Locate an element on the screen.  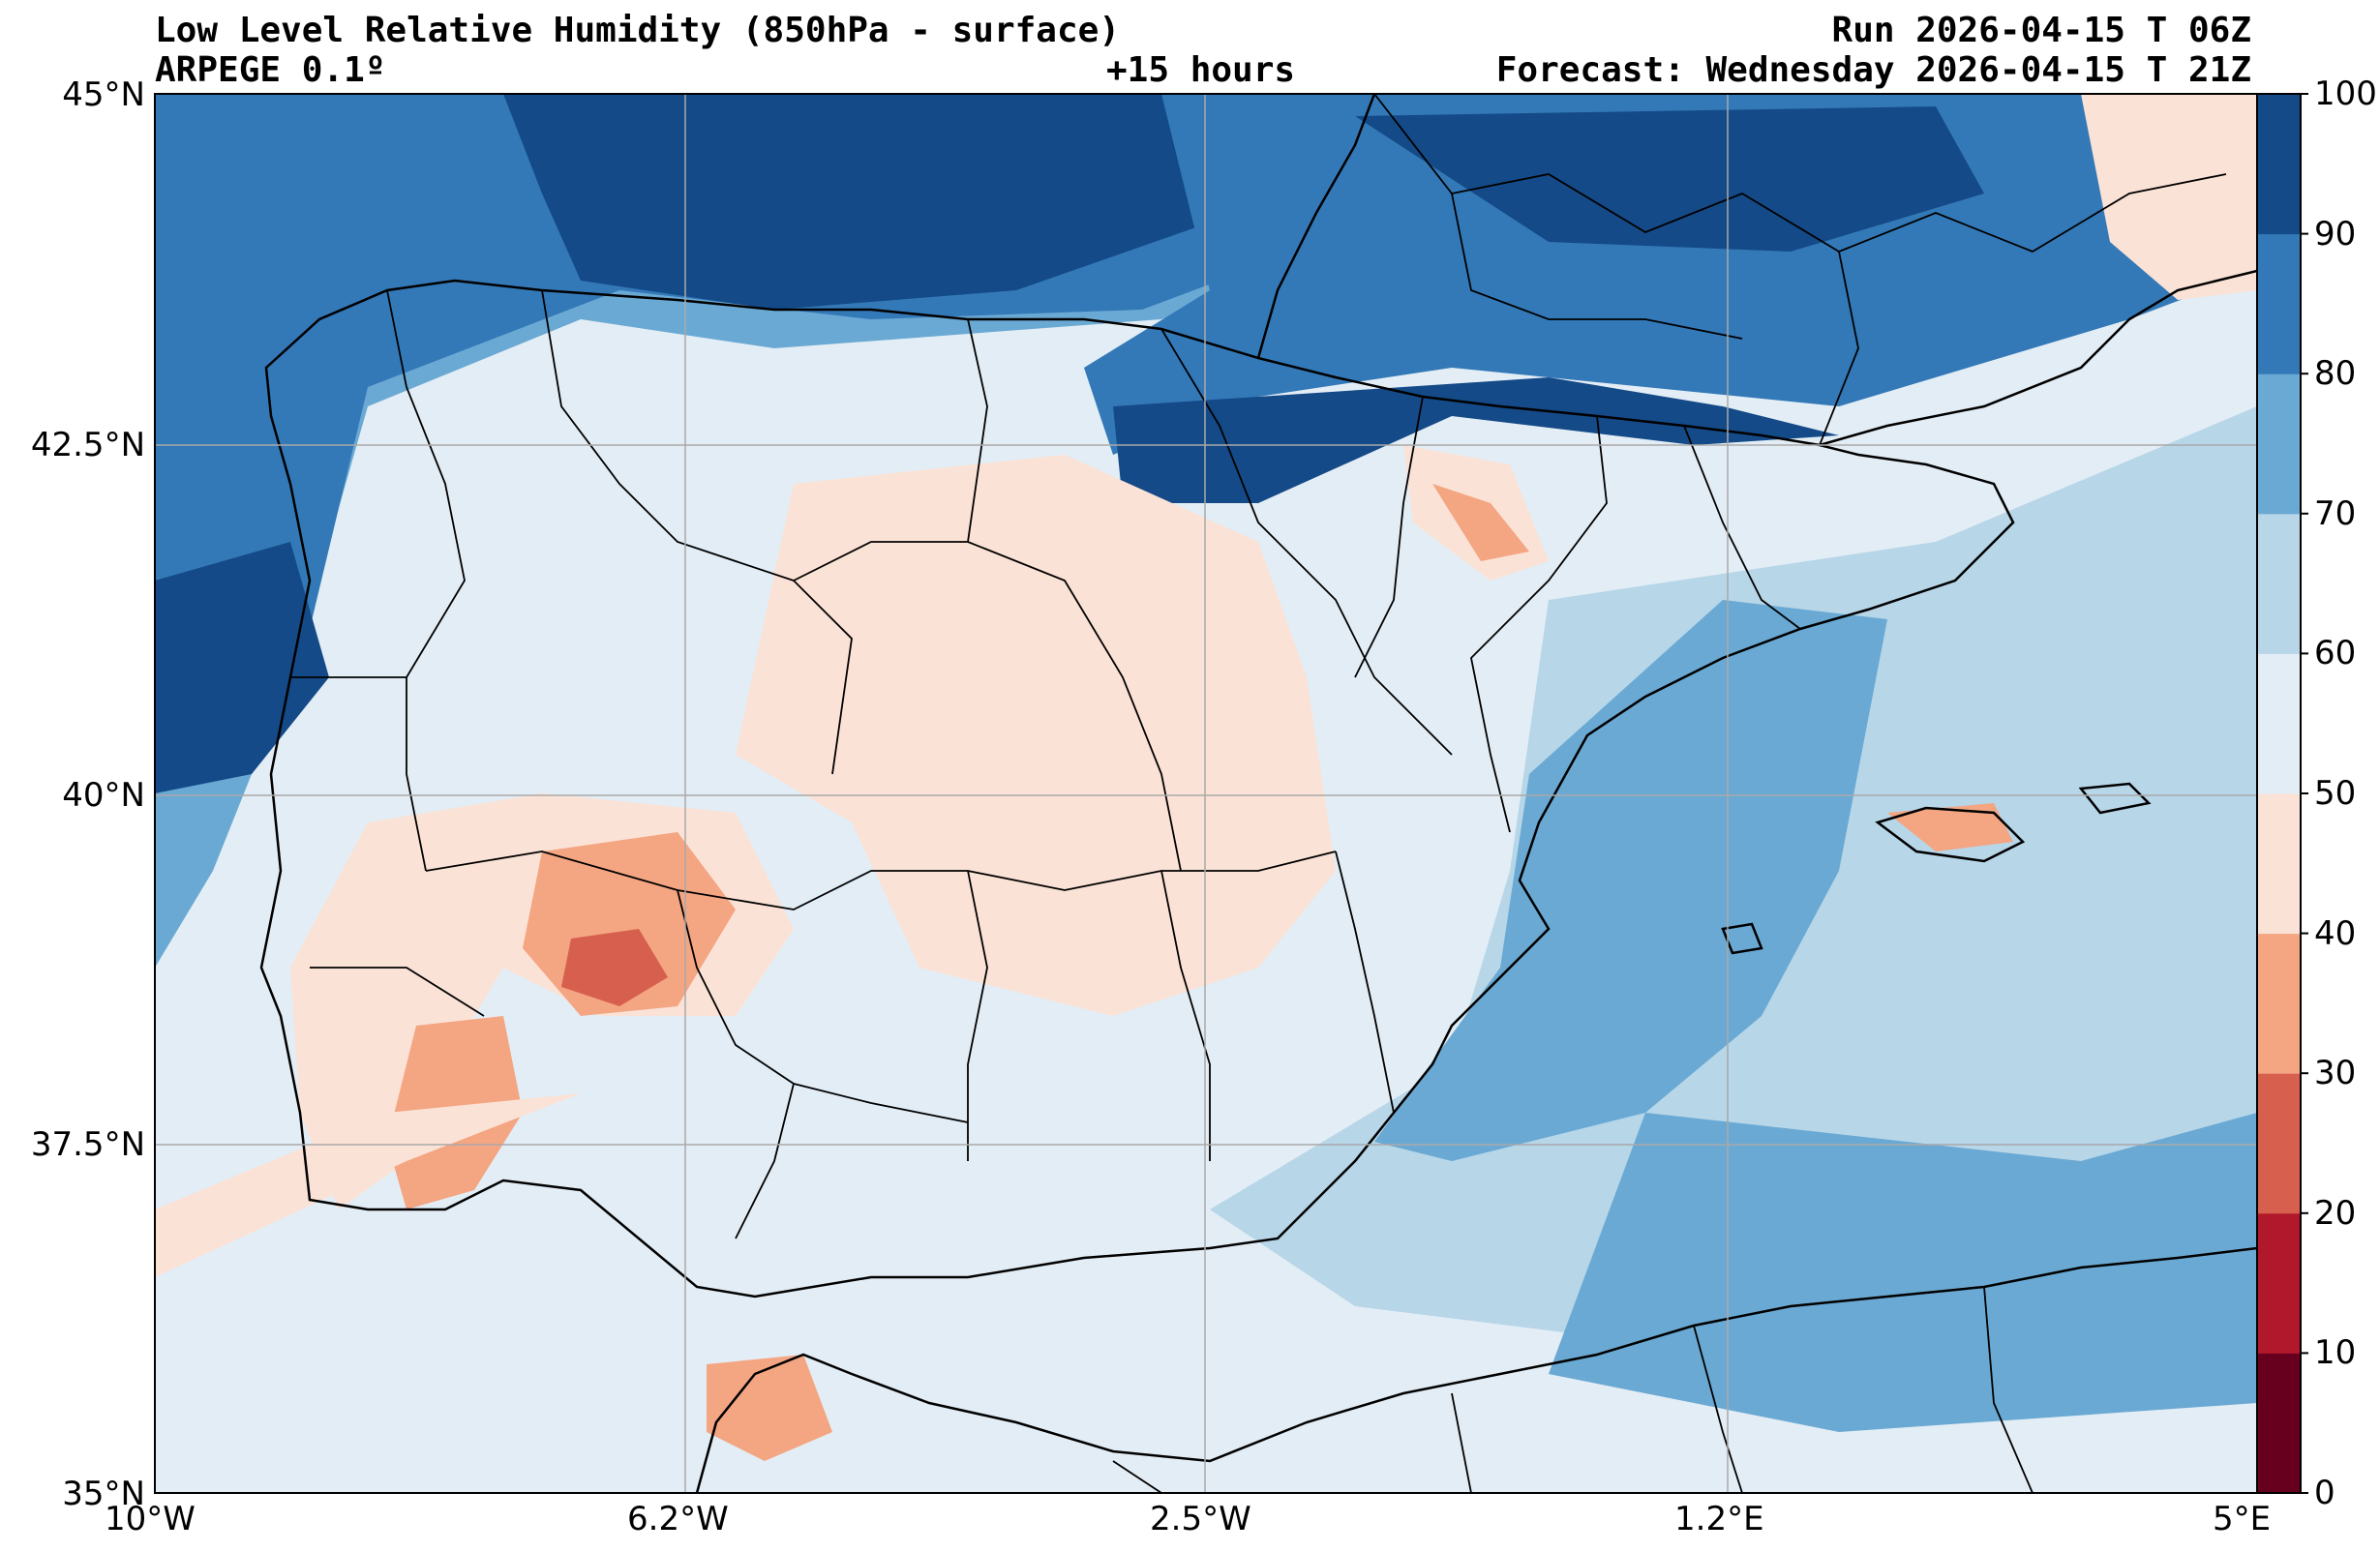
colorbar-tick-label: 40 is located at coordinates (2335, 933).